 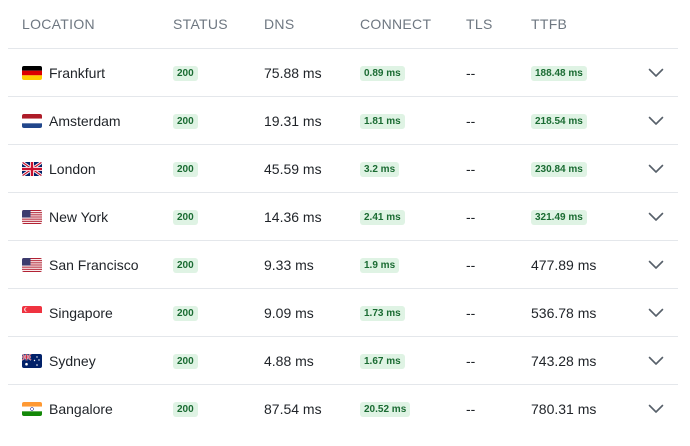 I want to click on table-row: London 200 45.59 ms 3.2 ms -- 230.84 ms, so click(x=343, y=168).